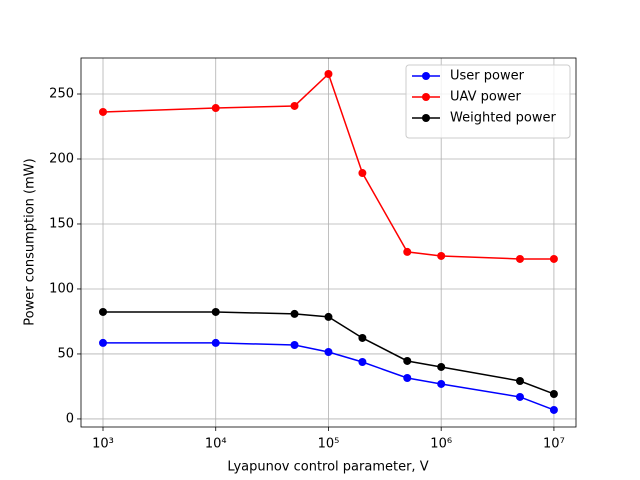  What do you see at coordinates (487, 76) in the screenshot?
I see `legend-label: User power` at bounding box center [487, 76].